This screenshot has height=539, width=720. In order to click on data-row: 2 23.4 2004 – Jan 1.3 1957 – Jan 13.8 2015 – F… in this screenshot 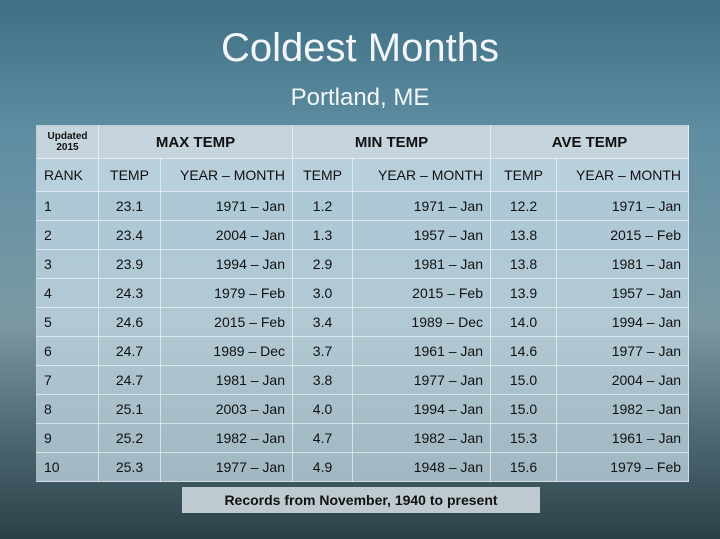, I will do `click(363, 235)`.